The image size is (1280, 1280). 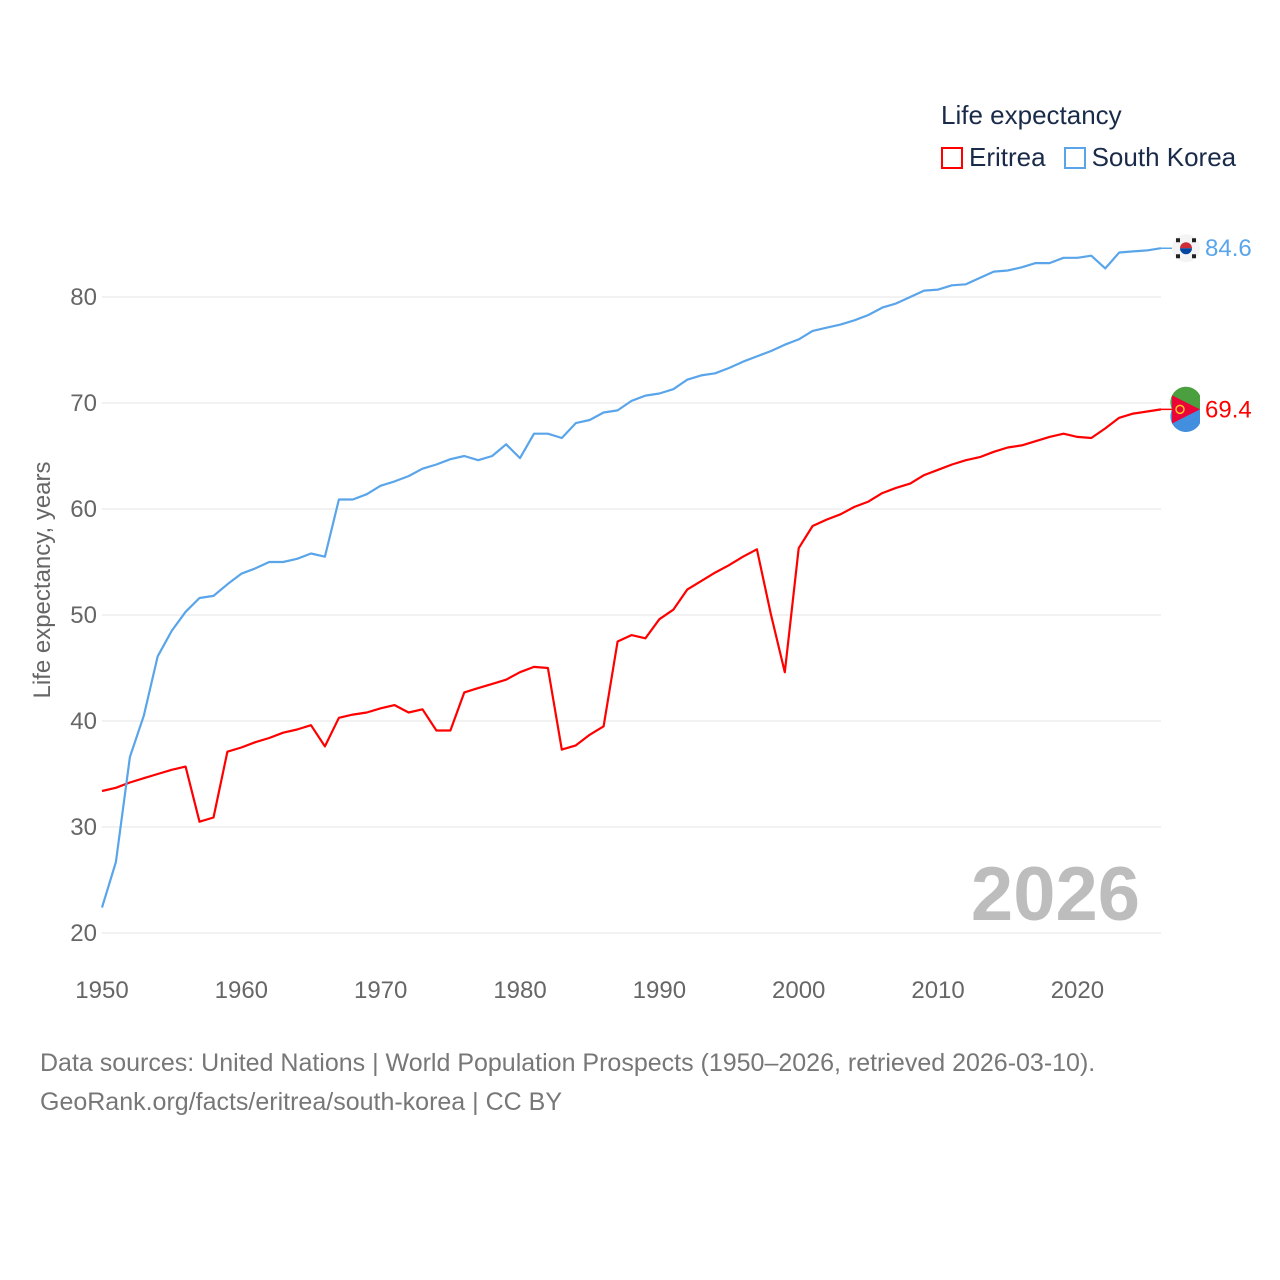 What do you see at coordinates (1055, 894) in the screenshot?
I see `year-watermark: 2026` at bounding box center [1055, 894].